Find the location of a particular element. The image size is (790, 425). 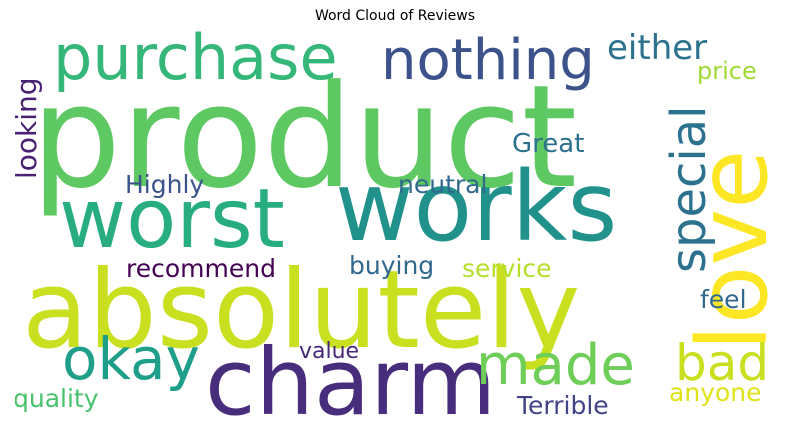

word-either: either is located at coordinates (657, 49).